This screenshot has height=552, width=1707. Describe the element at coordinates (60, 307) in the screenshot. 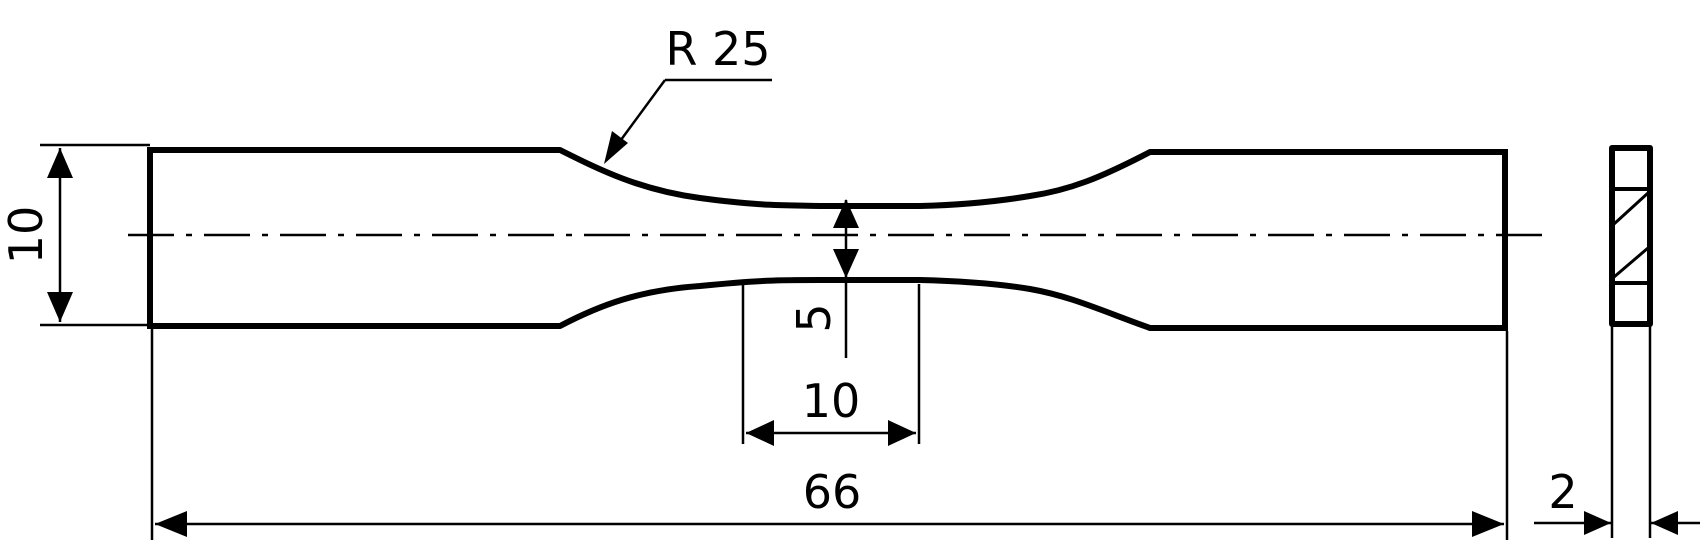

I see `width-arrow-bottom` at that location.